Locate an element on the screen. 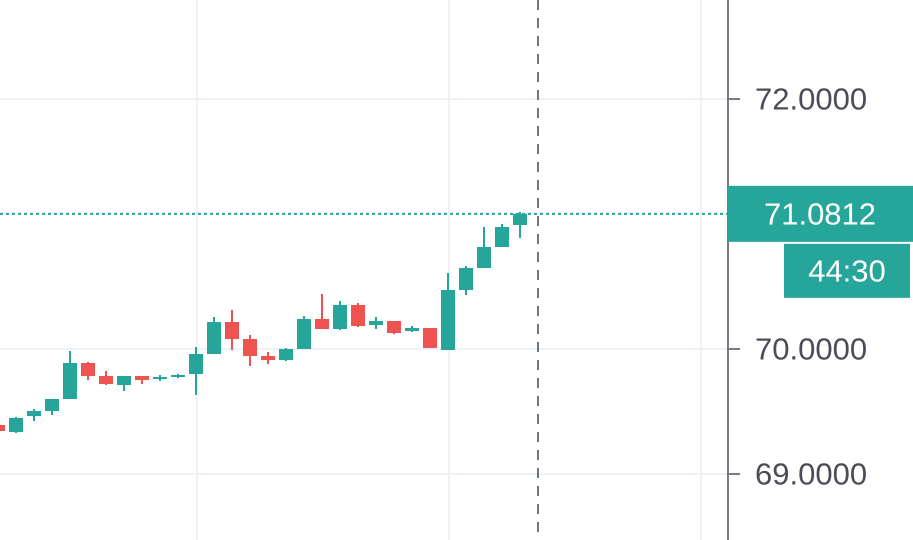 Image resolution: width=913 pixels, height=540 pixels. last-price-badge is located at coordinates (820, 213).